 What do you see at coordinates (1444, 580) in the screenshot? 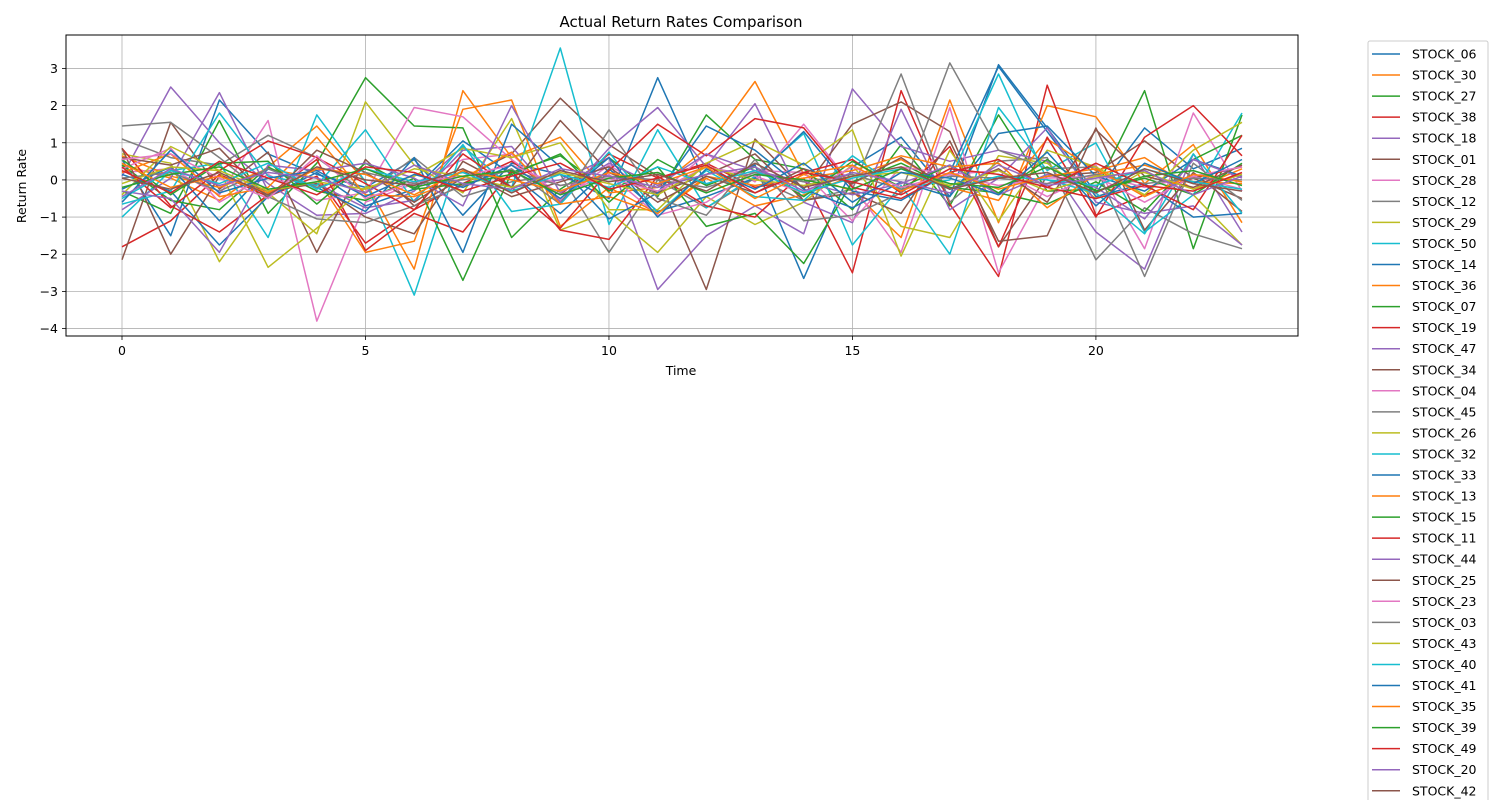
I see `legend-label: STOCK_25` at bounding box center [1444, 580].